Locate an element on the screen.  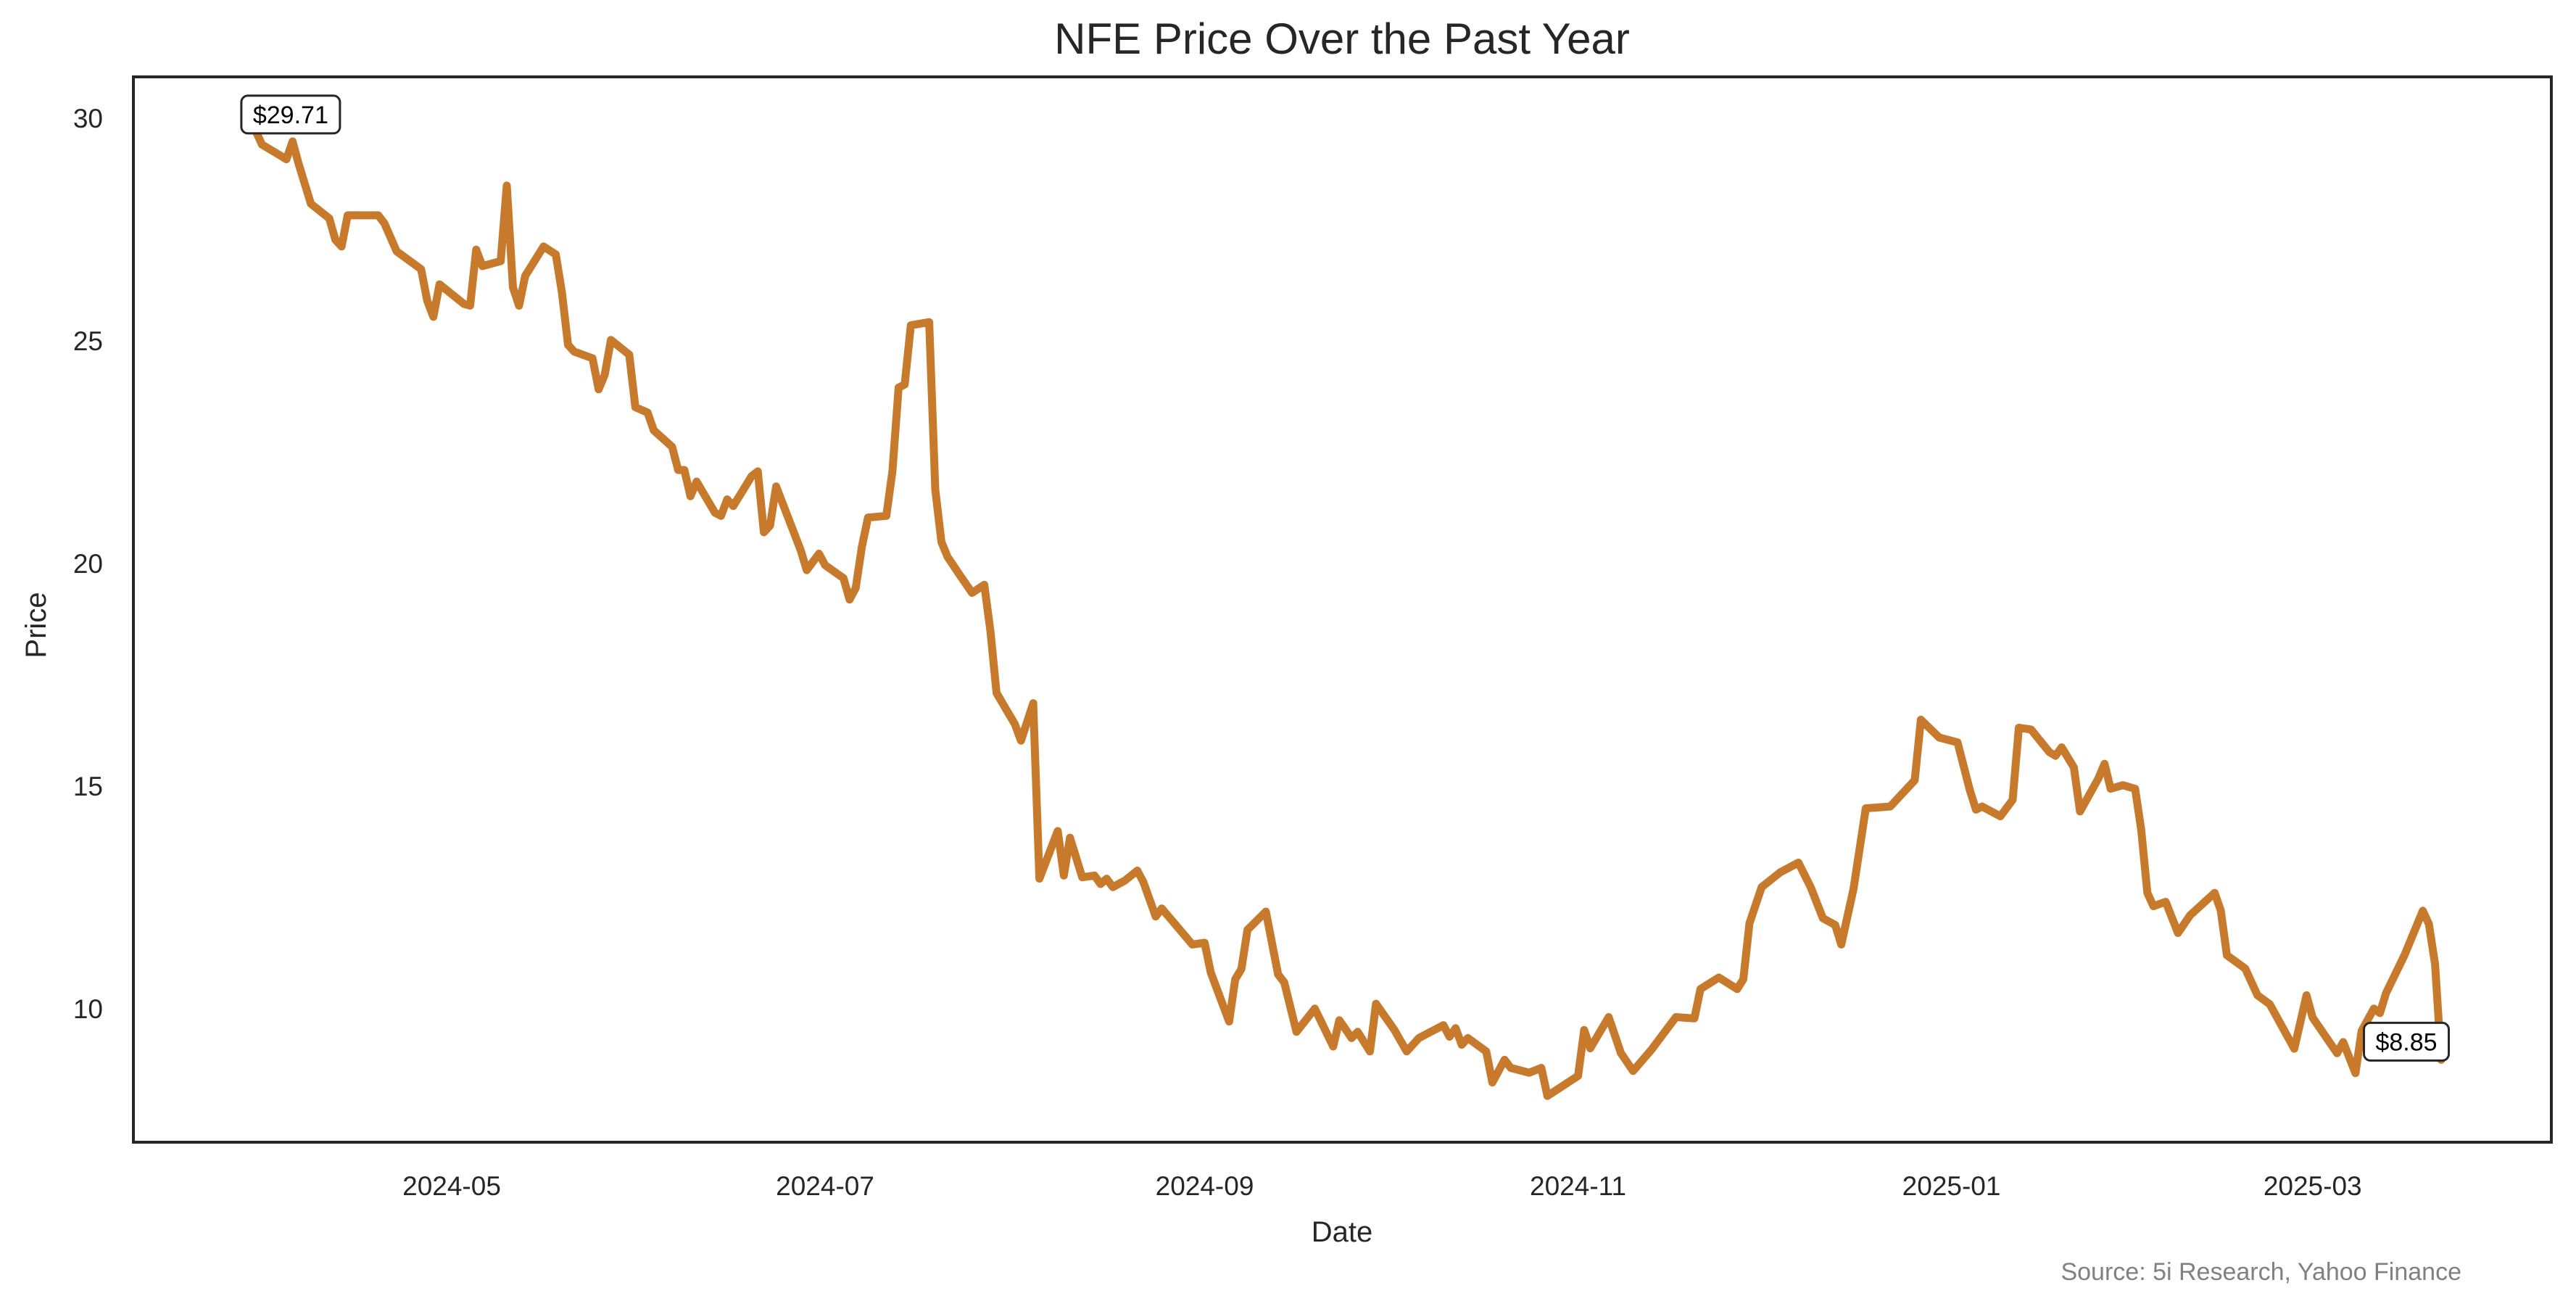
source-note: Source: 5i Research, Yahoo Finance is located at coordinates (2261, 1272).